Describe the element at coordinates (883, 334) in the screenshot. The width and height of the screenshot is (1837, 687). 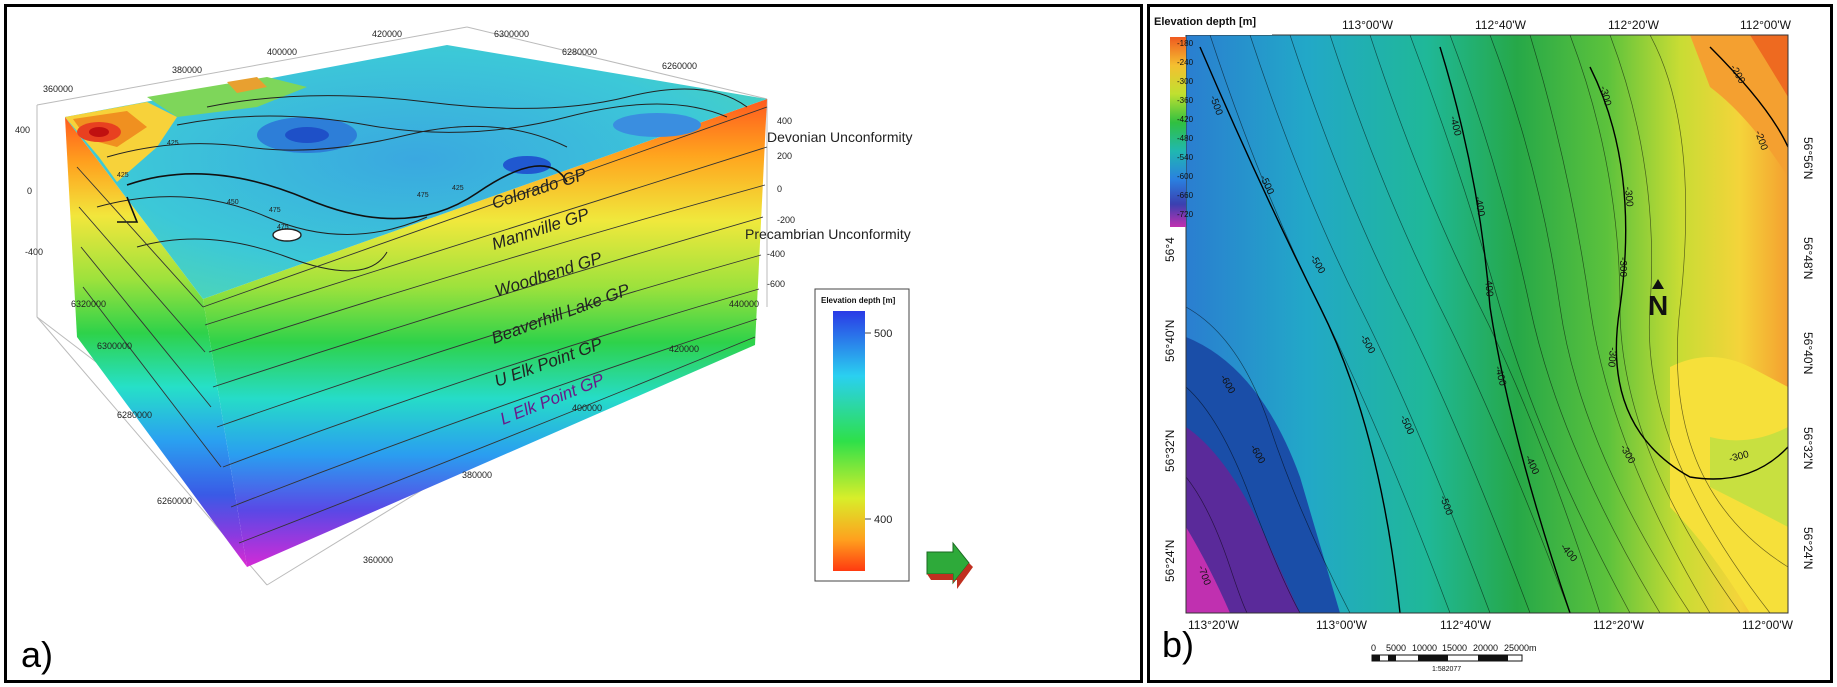
I see `legend-tick: 500` at that location.